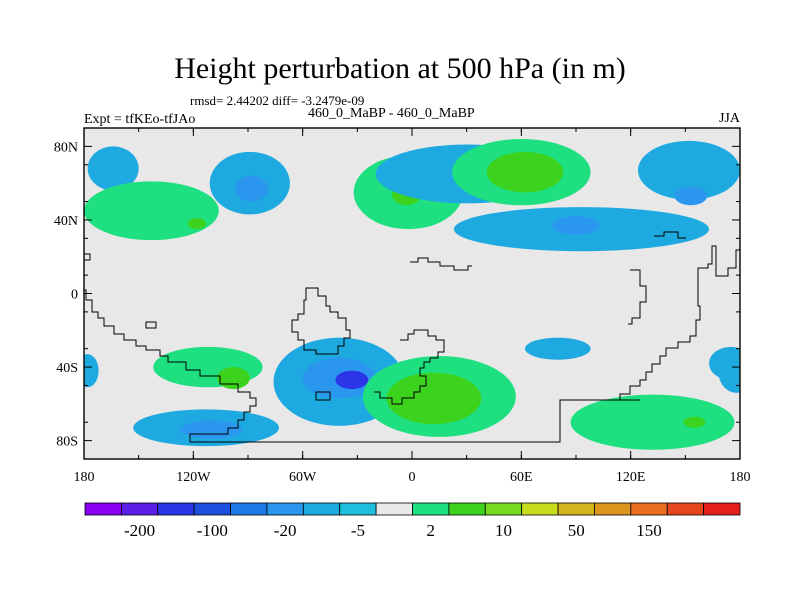 Image resolution: width=800 pixels, height=600 pixels. I want to click on coastline-northeast, so click(670, 235).